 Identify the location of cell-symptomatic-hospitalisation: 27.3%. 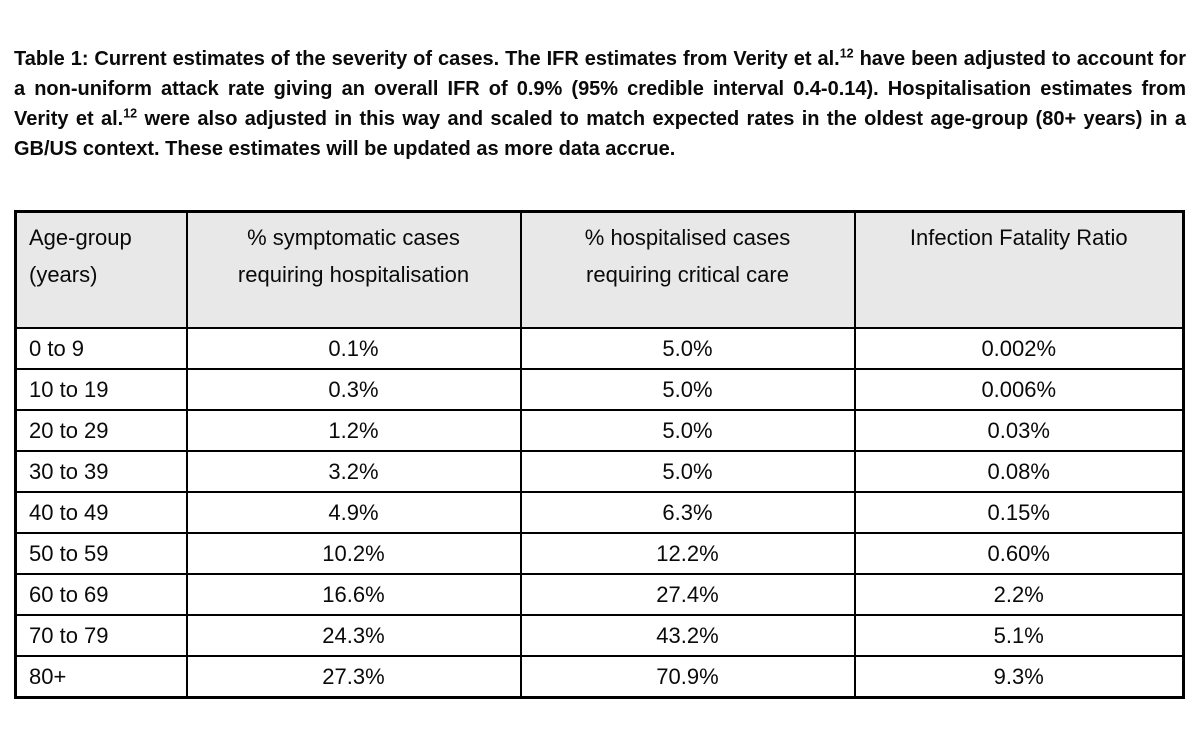
(353, 677).